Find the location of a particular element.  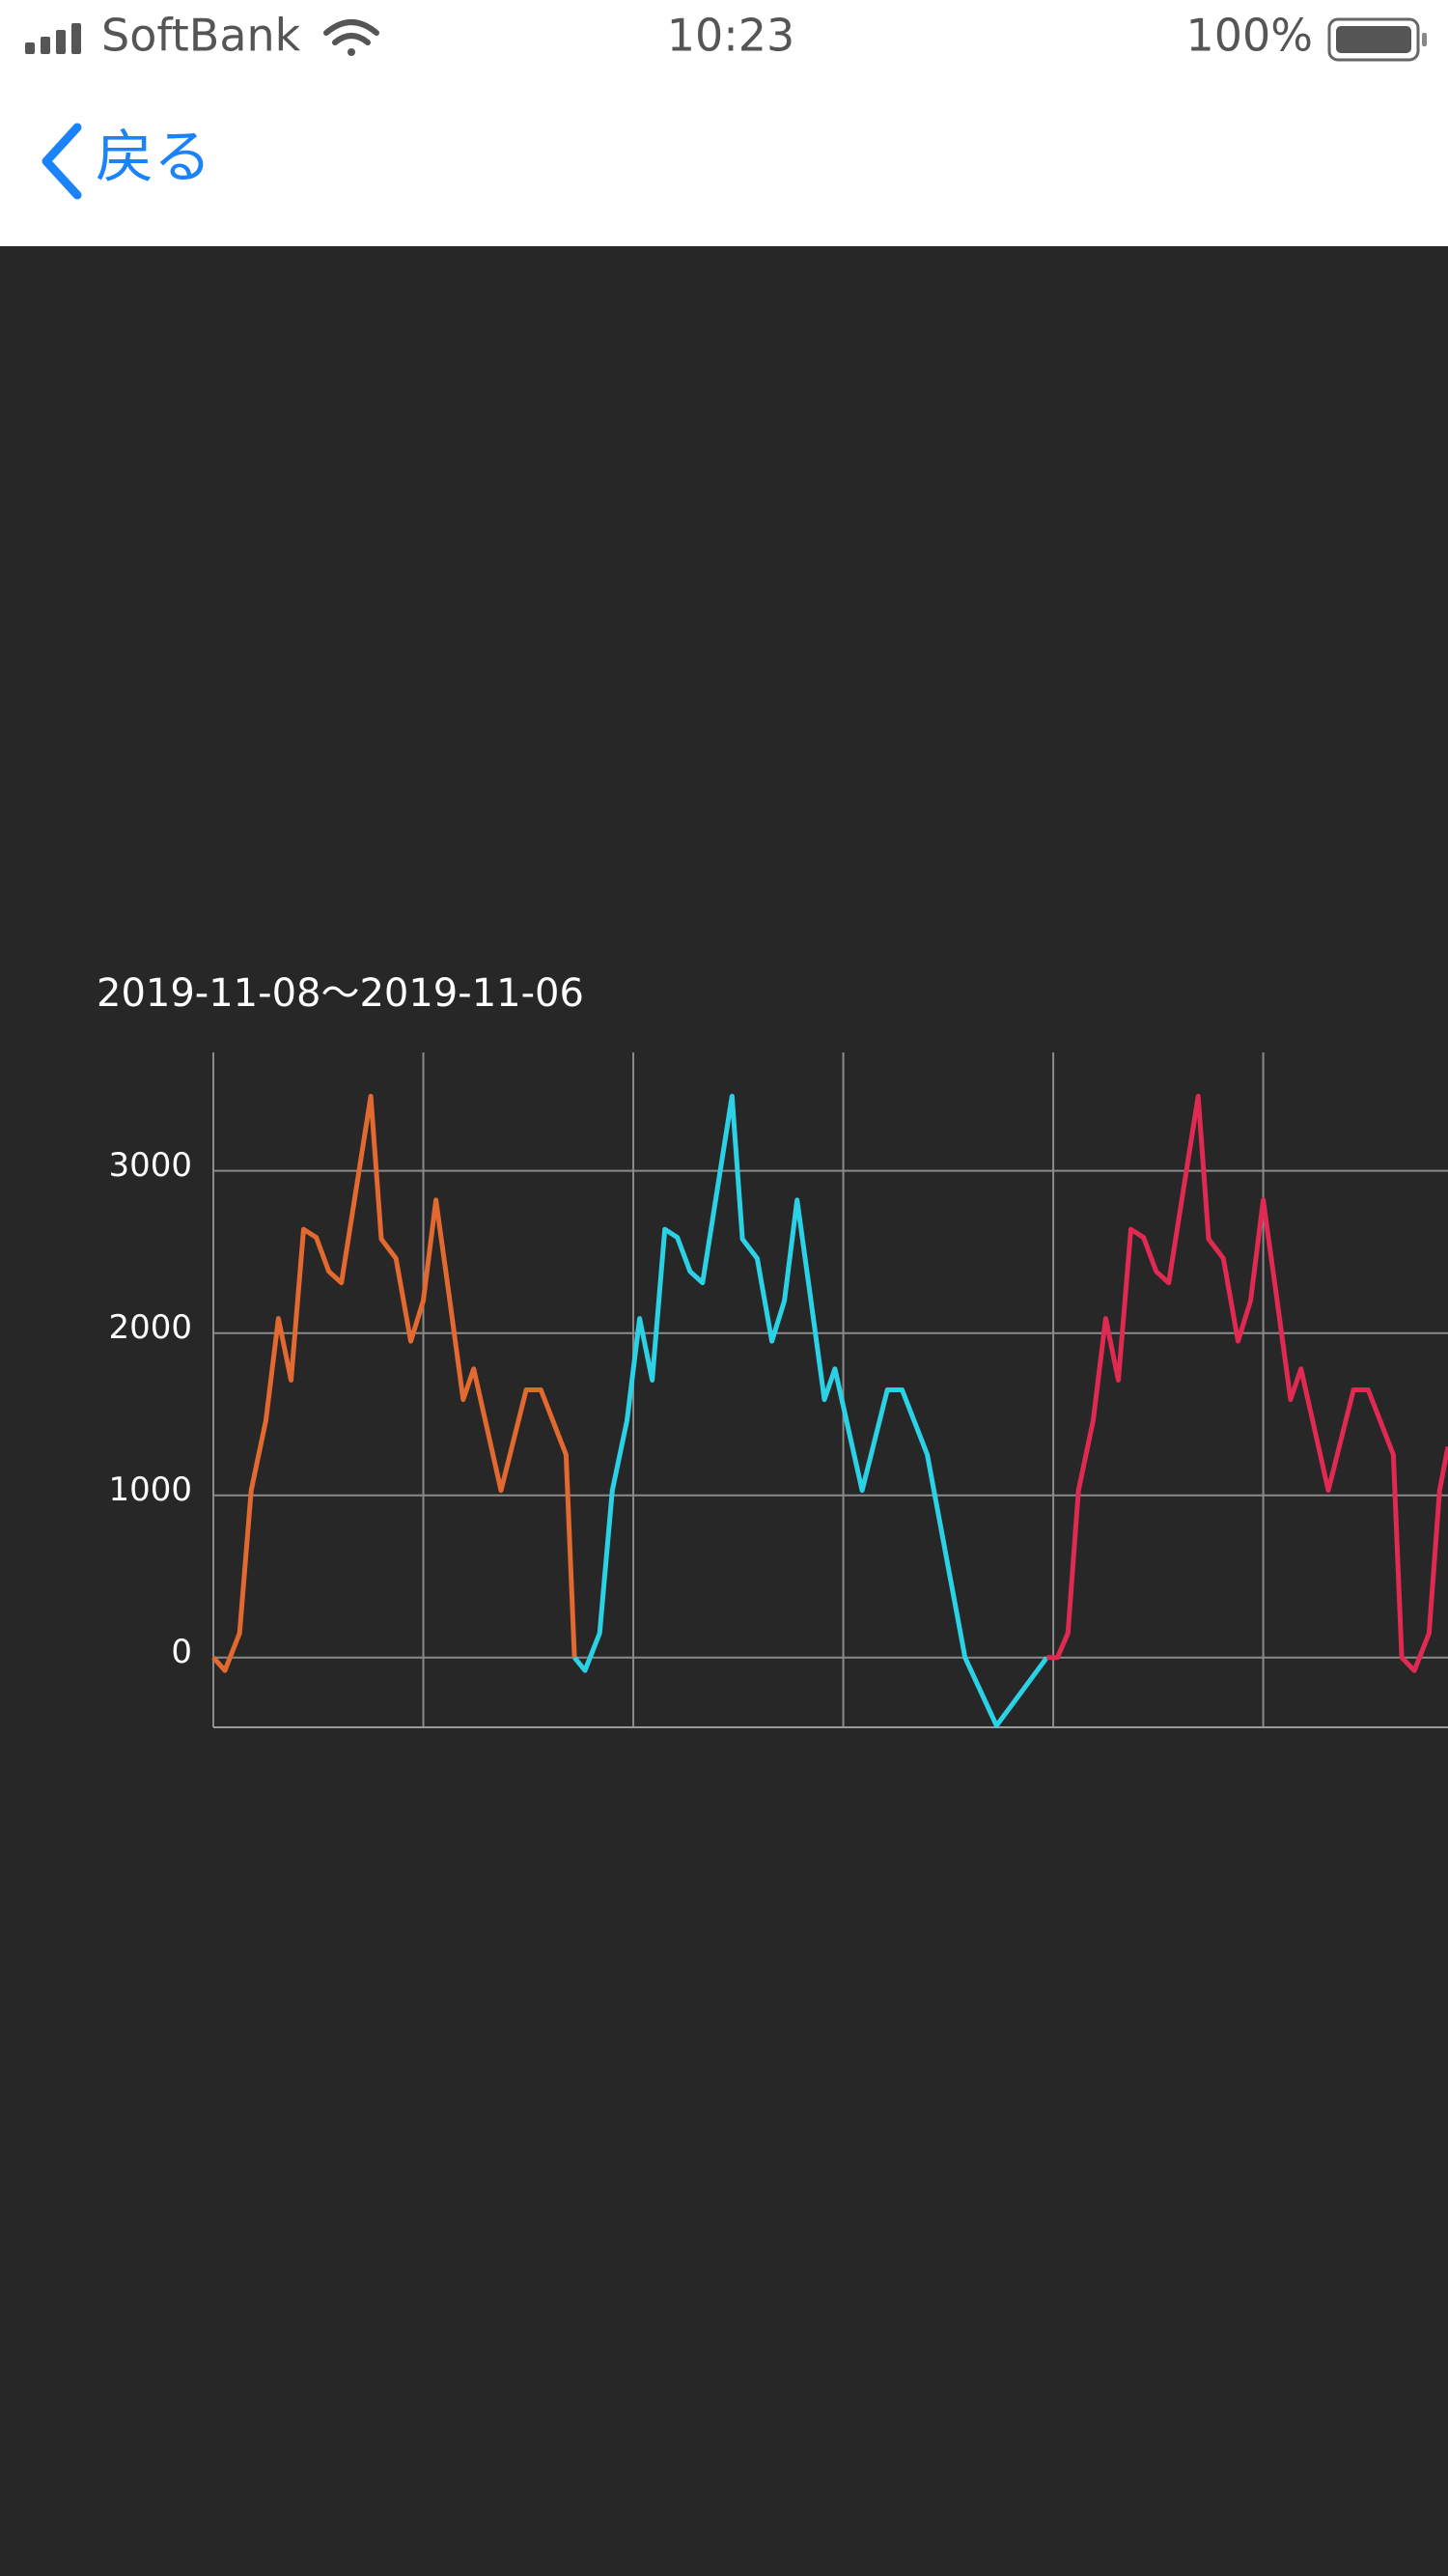

chart-title: 2019-11-08〜2019-11-06 is located at coordinates (341, 994).